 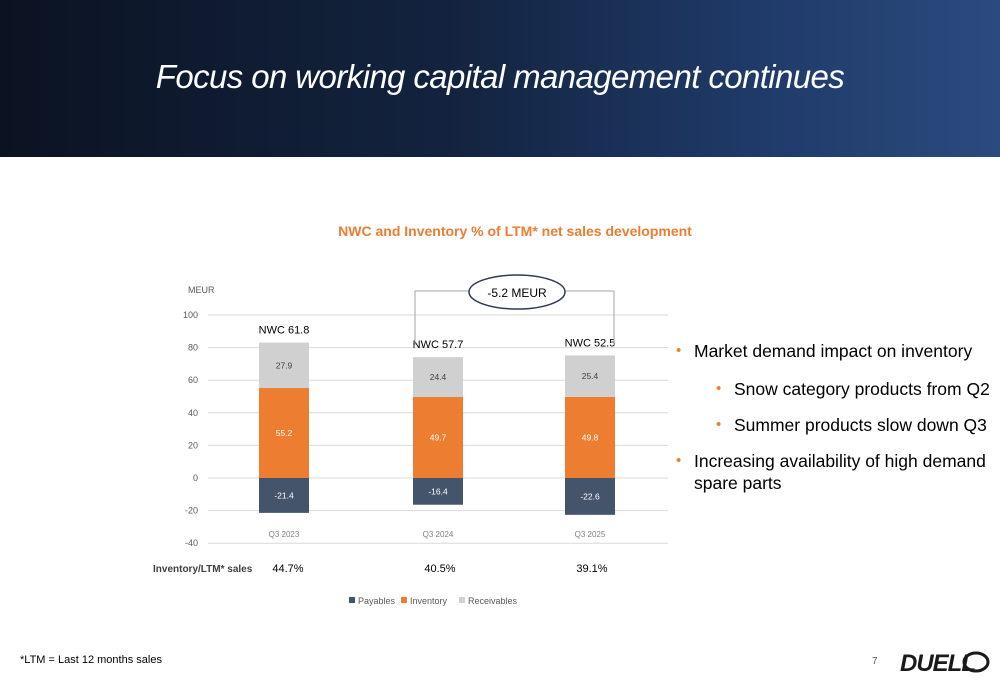 What do you see at coordinates (191, 543) in the screenshot?
I see `y-tick-label: -40` at bounding box center [191, 543].